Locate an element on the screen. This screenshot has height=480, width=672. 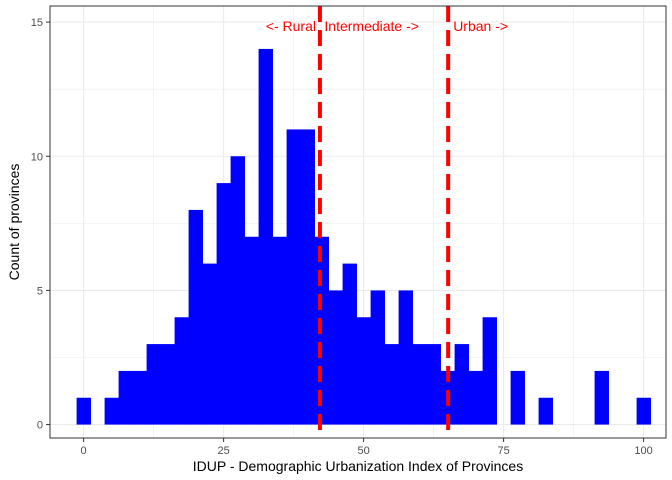
x-axis-ticks: 0 25 50 75 100 is located at coordinates (367, 447).